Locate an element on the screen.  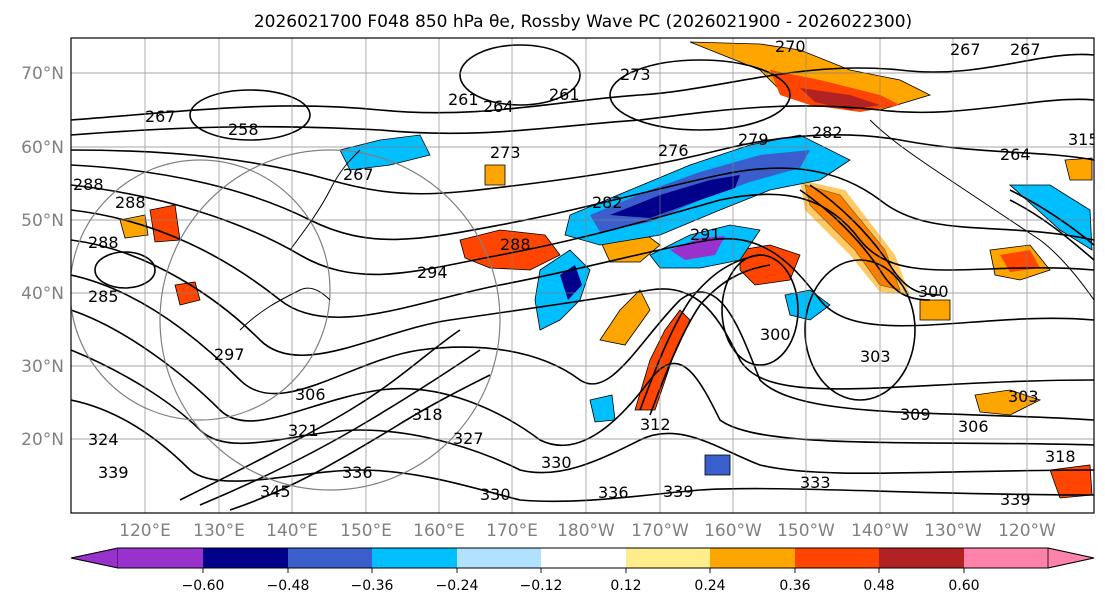
lon-label: 180°W is located at coordinates (586, 531).